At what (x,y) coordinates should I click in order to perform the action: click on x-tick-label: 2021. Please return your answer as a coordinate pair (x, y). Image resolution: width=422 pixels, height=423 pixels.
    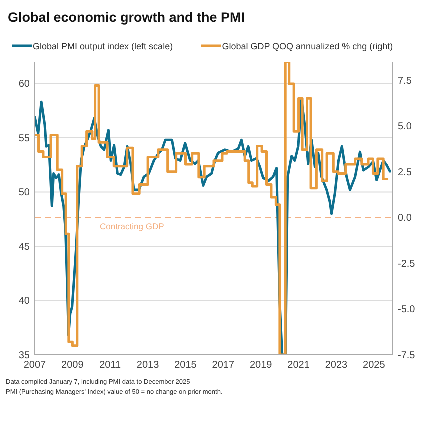
    Looking at the image, I should click on (299, 365).